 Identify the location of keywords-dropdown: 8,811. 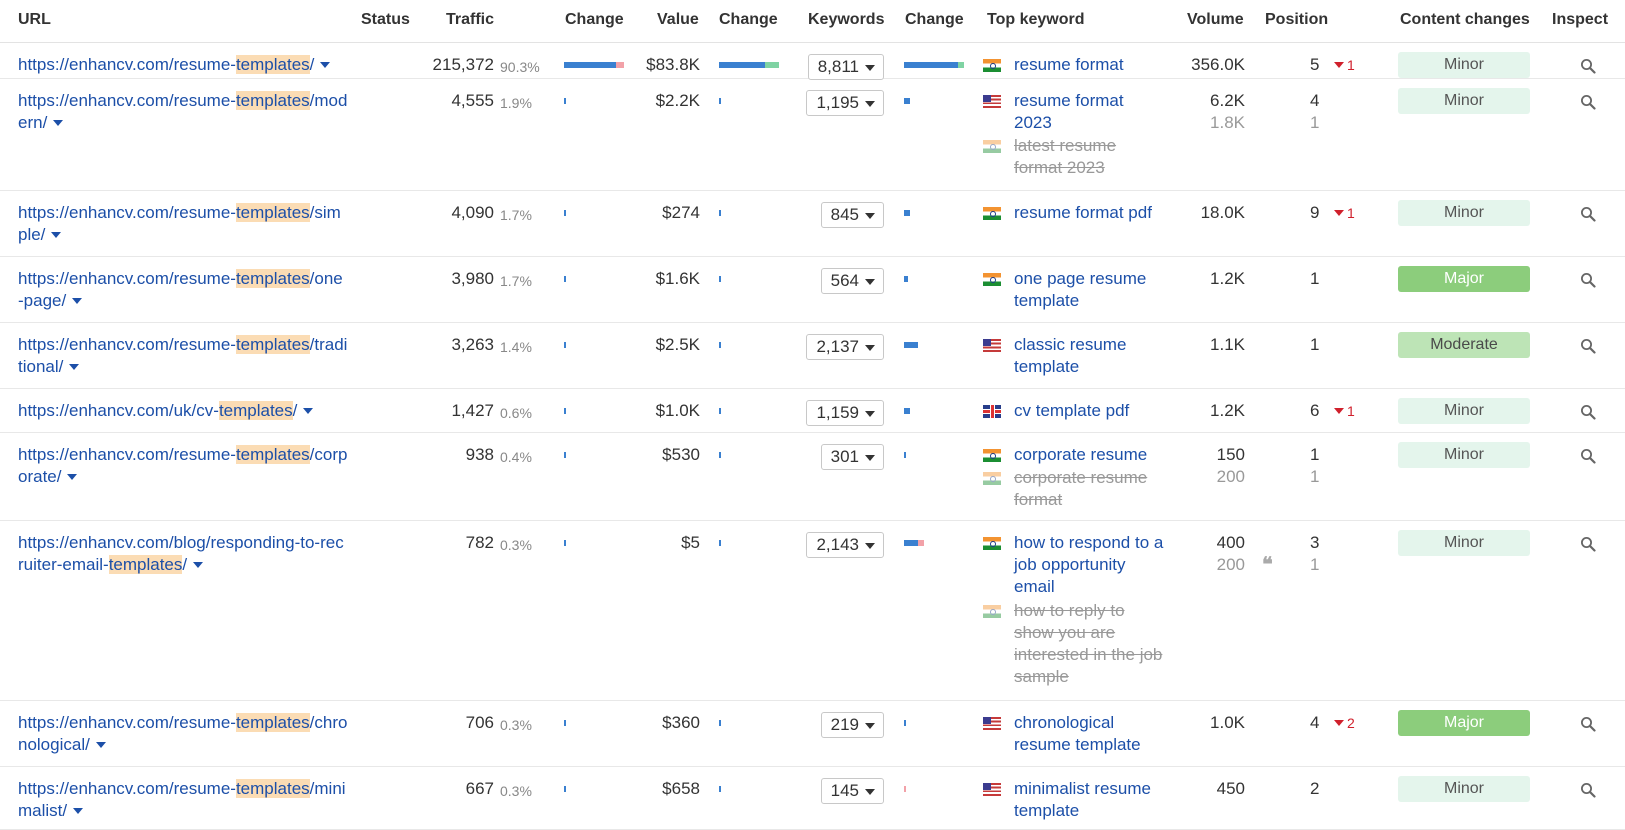
(845, 67).